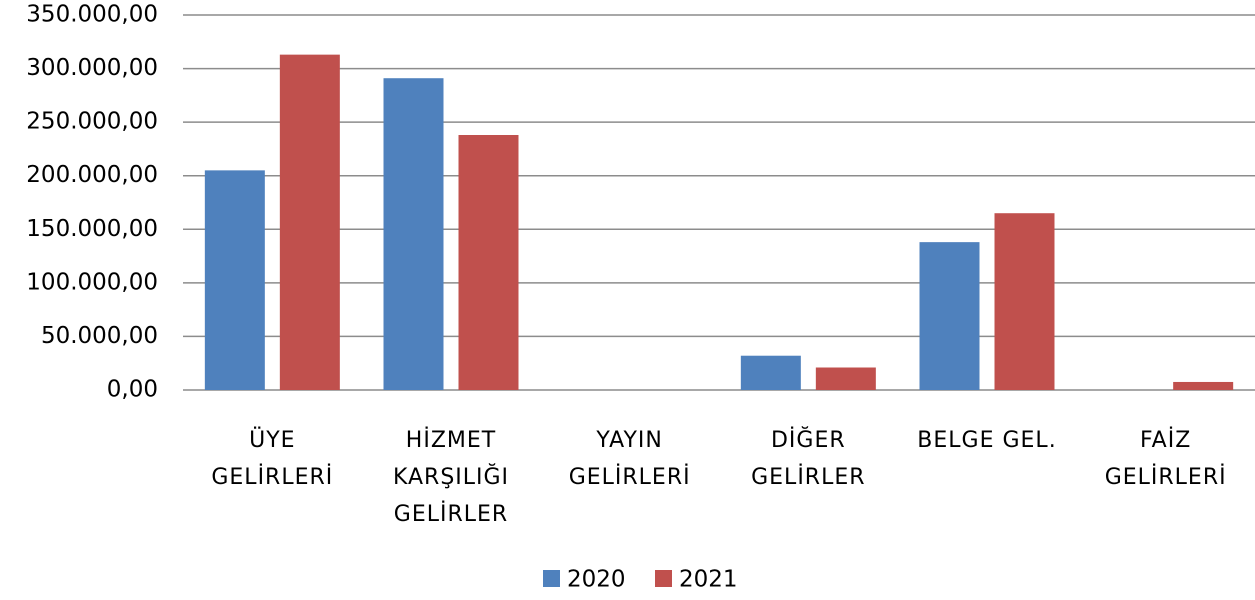 Image resolution: width=1255 pixels, height=600 pixels. Describe the element at coordinates (92, 282) in the screenshot. I see `y-tick-label: 100.000,00` at that location.